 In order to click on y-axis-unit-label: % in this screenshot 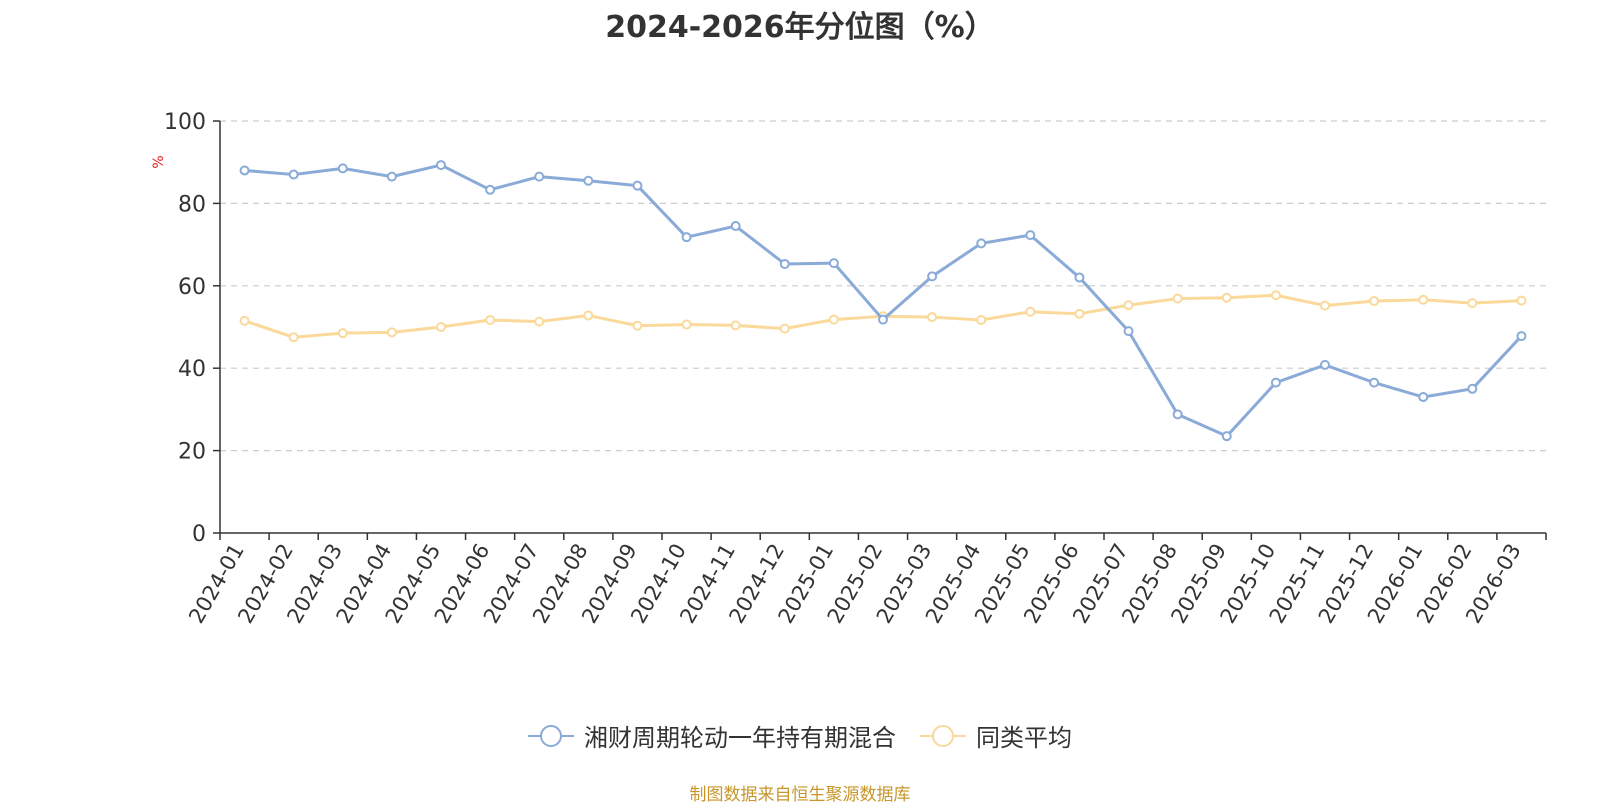, I will do `click(159, 161)`.